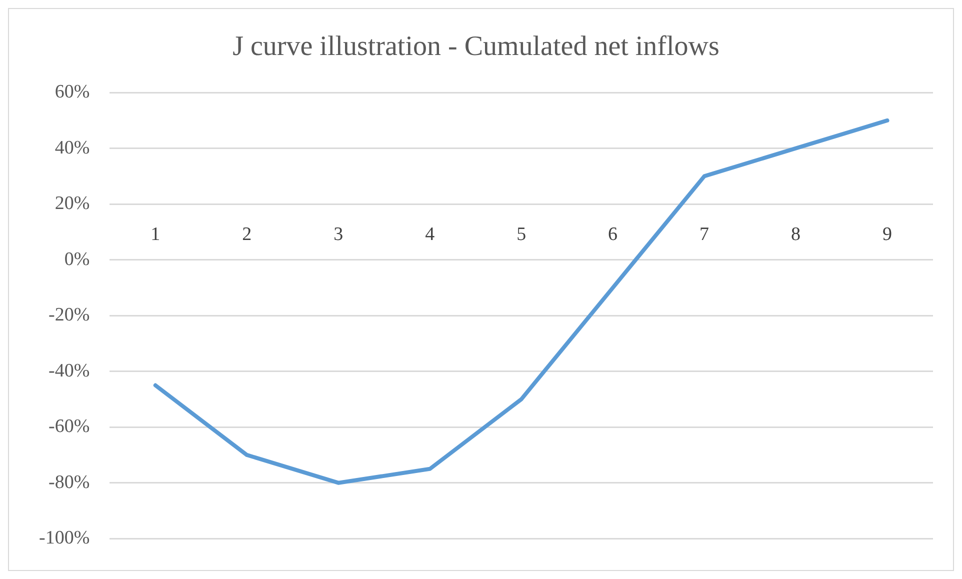  Describe the element at coordinates (72, 203) in the screenshot. I see `y-tick-label: 20%` at that location.